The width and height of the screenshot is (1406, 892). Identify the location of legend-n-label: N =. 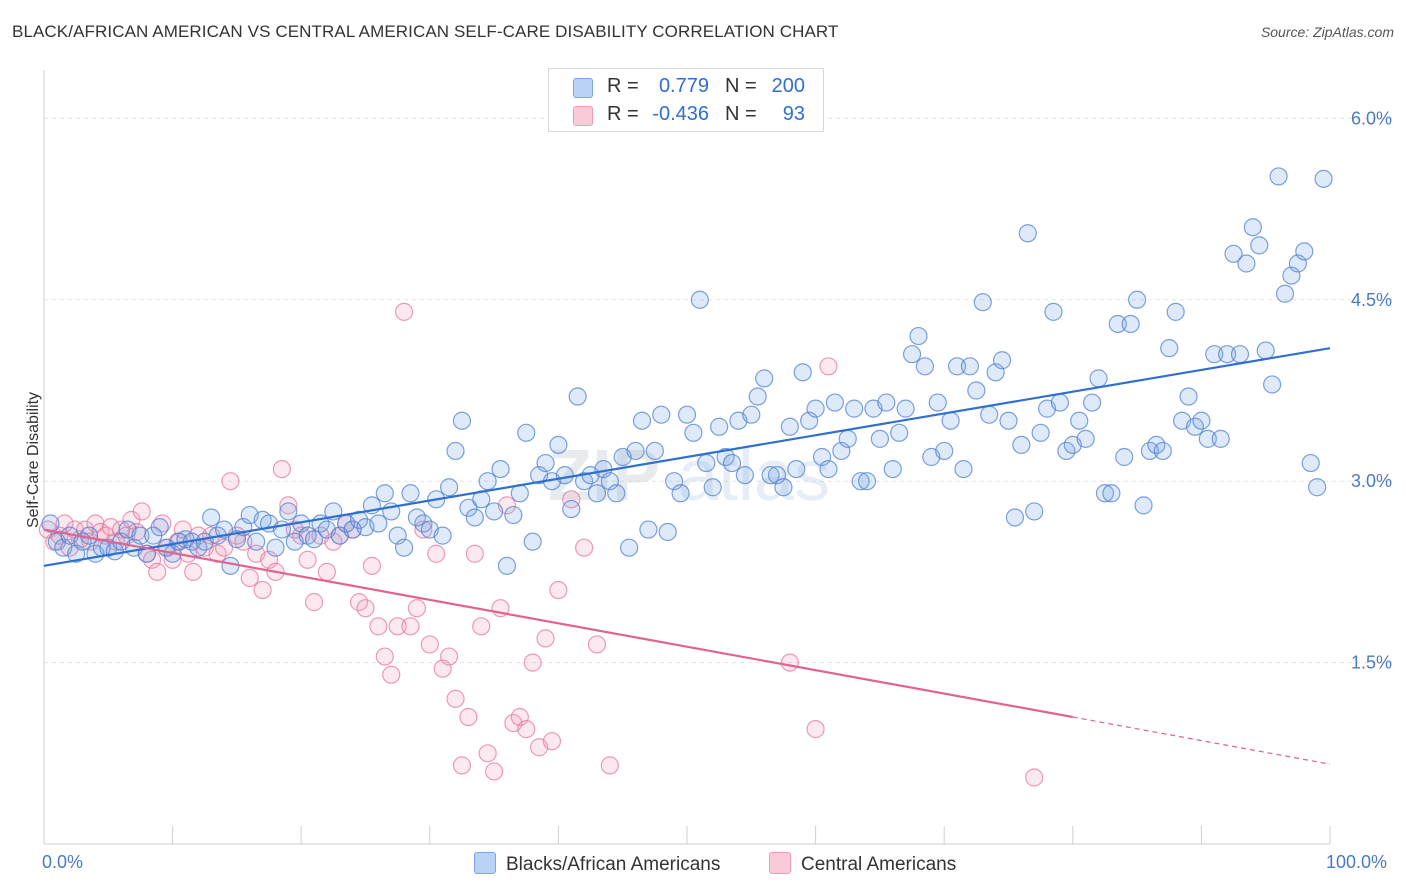
(741, 114).